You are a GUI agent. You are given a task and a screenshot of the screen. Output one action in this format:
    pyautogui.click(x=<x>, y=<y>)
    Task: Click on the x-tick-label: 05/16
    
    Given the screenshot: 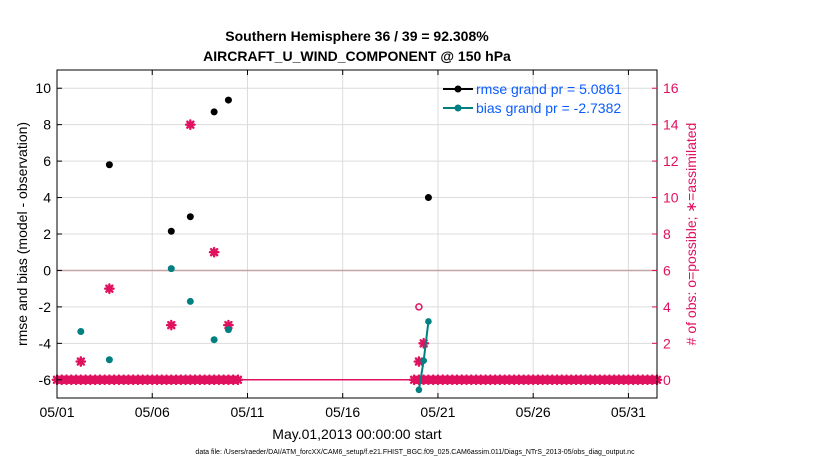 What is the action you would take?
    pyautogui.click(x=342, y=412)
    